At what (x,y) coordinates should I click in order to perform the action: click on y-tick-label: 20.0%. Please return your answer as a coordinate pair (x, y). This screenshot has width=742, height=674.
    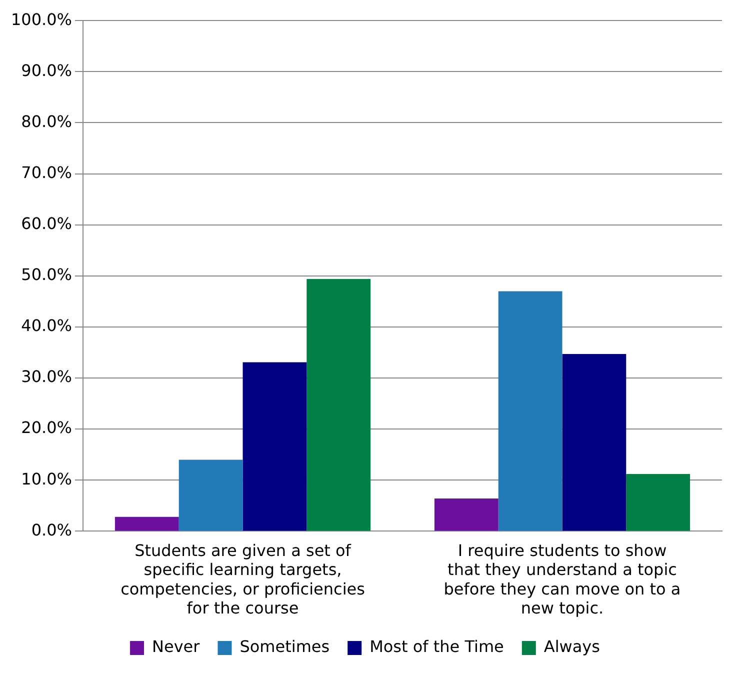
    Looking at the image, I should click on (46, 428).